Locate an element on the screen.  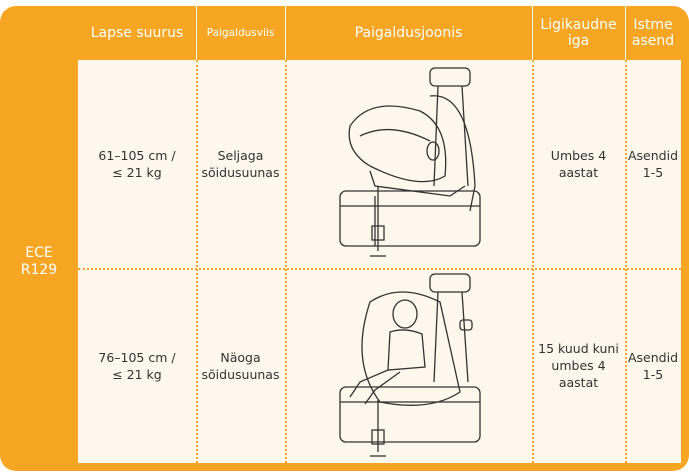
header-cell: Paigaldusjoonis is located at coordinates (408, 33).